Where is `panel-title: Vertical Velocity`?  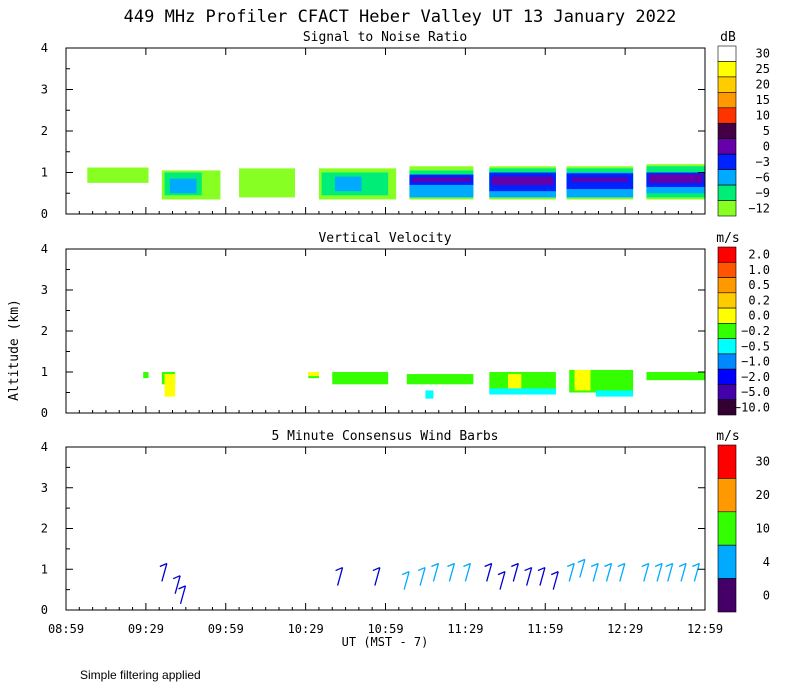 panel-title: Vertical Velocity is located at coordinates (384, 238).